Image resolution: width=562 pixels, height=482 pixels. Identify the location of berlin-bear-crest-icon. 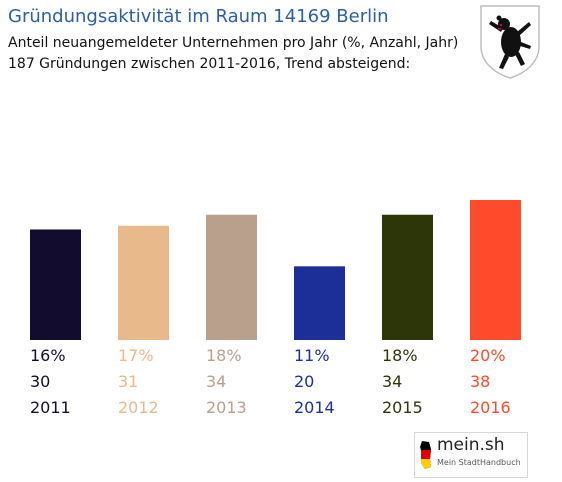
(510, 42).